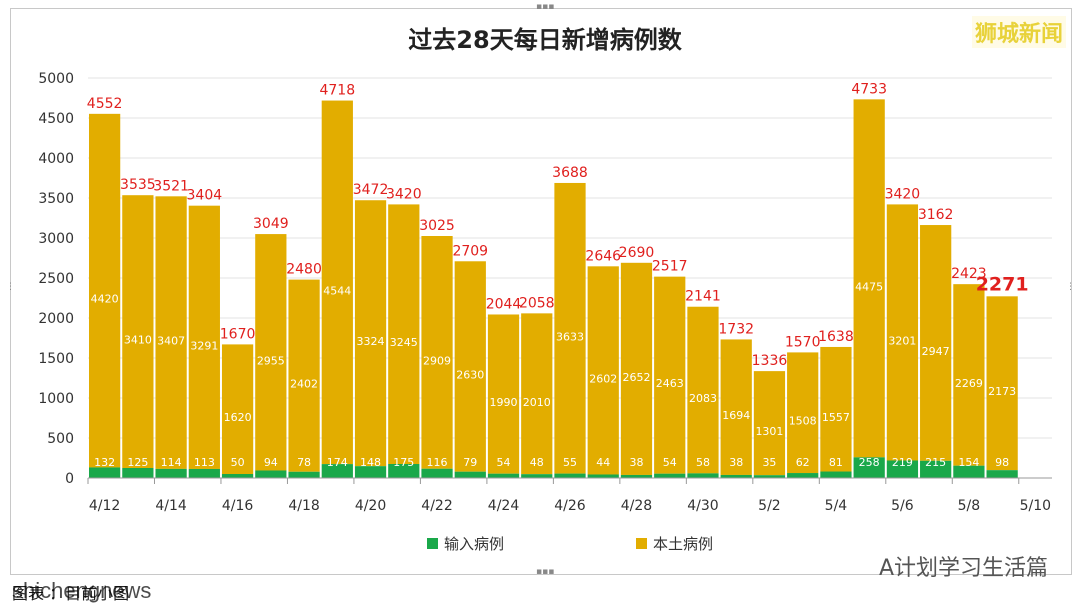  What do you see at coordinates (968, 462) in the screenshot?
I see `label-imported: 154` at bounding box center [968, 462].